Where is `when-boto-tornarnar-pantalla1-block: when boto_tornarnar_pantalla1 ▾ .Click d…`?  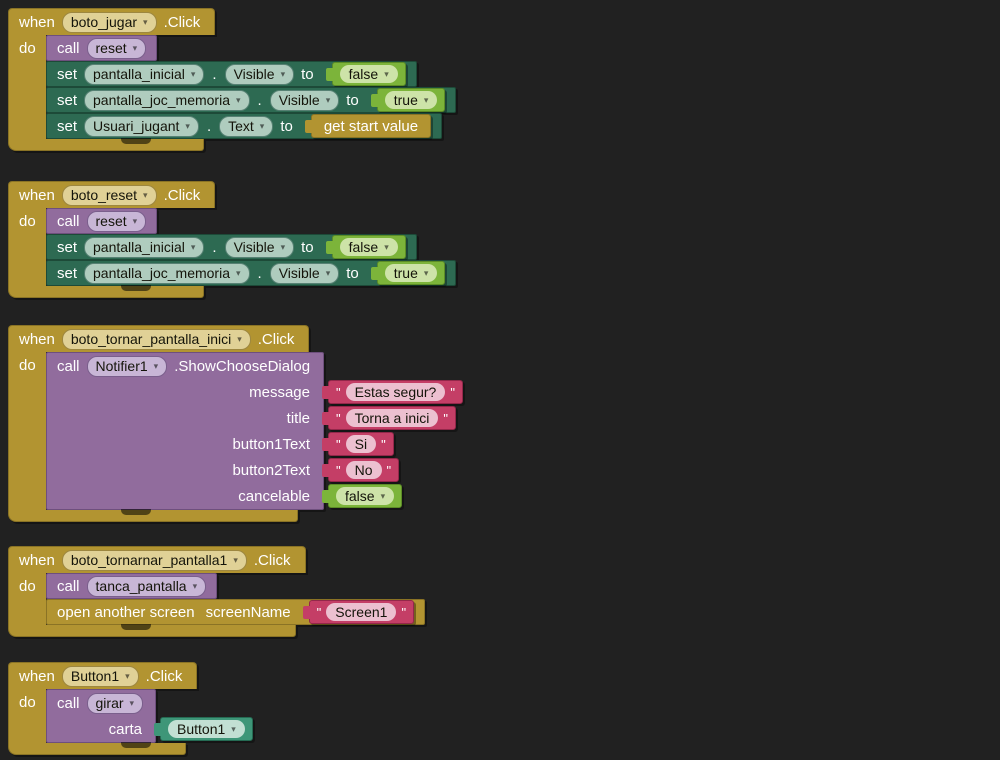 when-boto-tornarnar-pantalla1-block: when boto_tornarnar_pantalla1 ▾ .Click d… is located at coordinates (217, 591).